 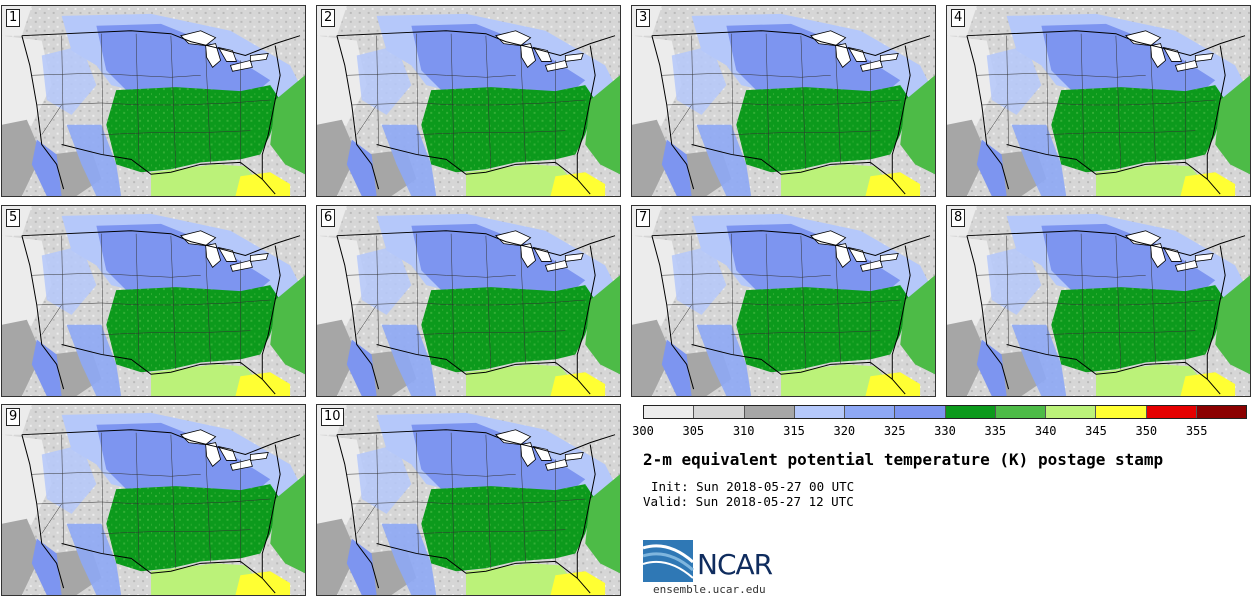 What do you see at coordinates (668, 561) in the screenshot?
I see `ncar-logo-icon` at bounding box center [668, 561].